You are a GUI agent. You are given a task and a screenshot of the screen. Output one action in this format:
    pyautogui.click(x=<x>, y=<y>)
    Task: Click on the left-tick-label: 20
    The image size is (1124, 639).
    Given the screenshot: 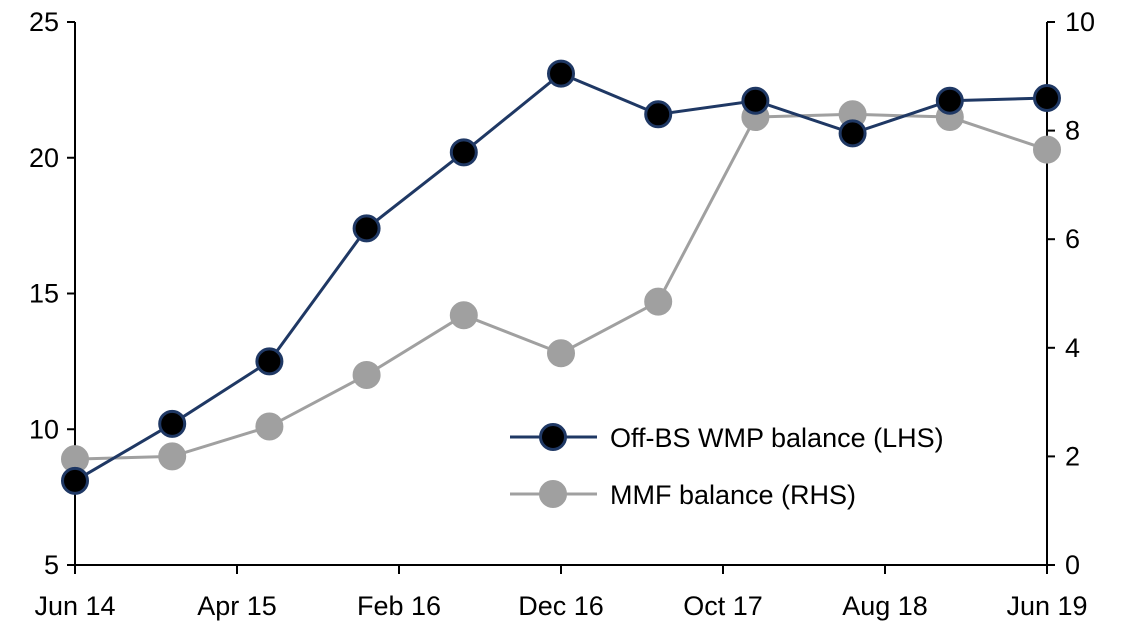 What is the action you would take?
    pyautogui.click(x=44, y=158)
    